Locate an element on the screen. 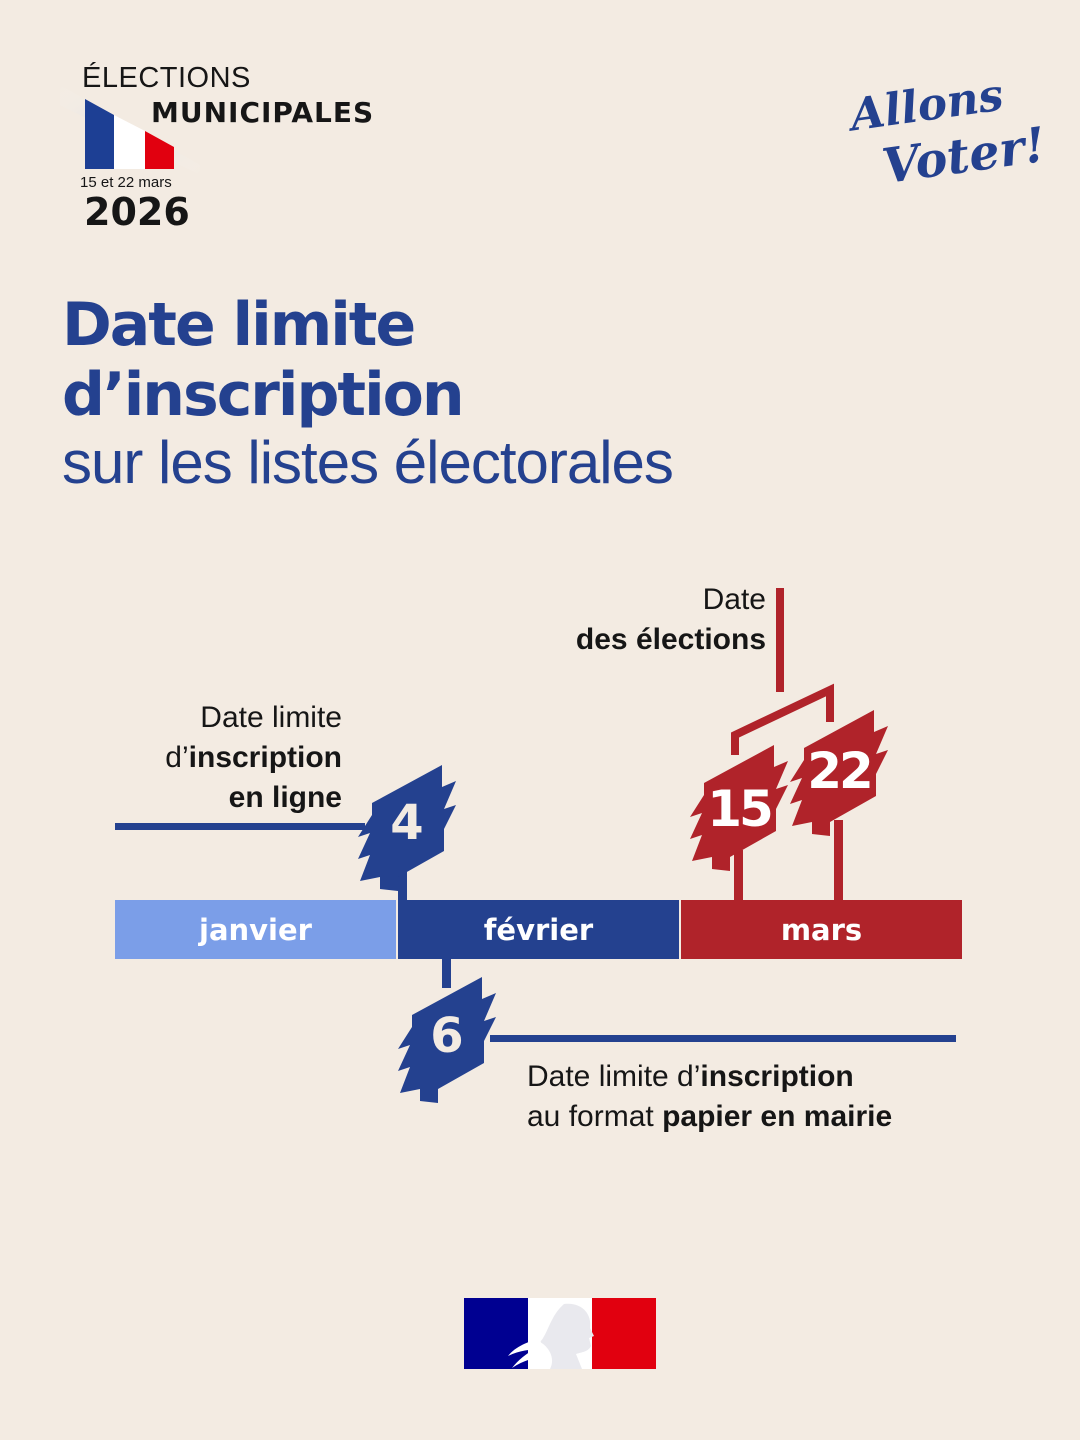  online-label-line2: d’inscription is located at coordinates (253, 757).